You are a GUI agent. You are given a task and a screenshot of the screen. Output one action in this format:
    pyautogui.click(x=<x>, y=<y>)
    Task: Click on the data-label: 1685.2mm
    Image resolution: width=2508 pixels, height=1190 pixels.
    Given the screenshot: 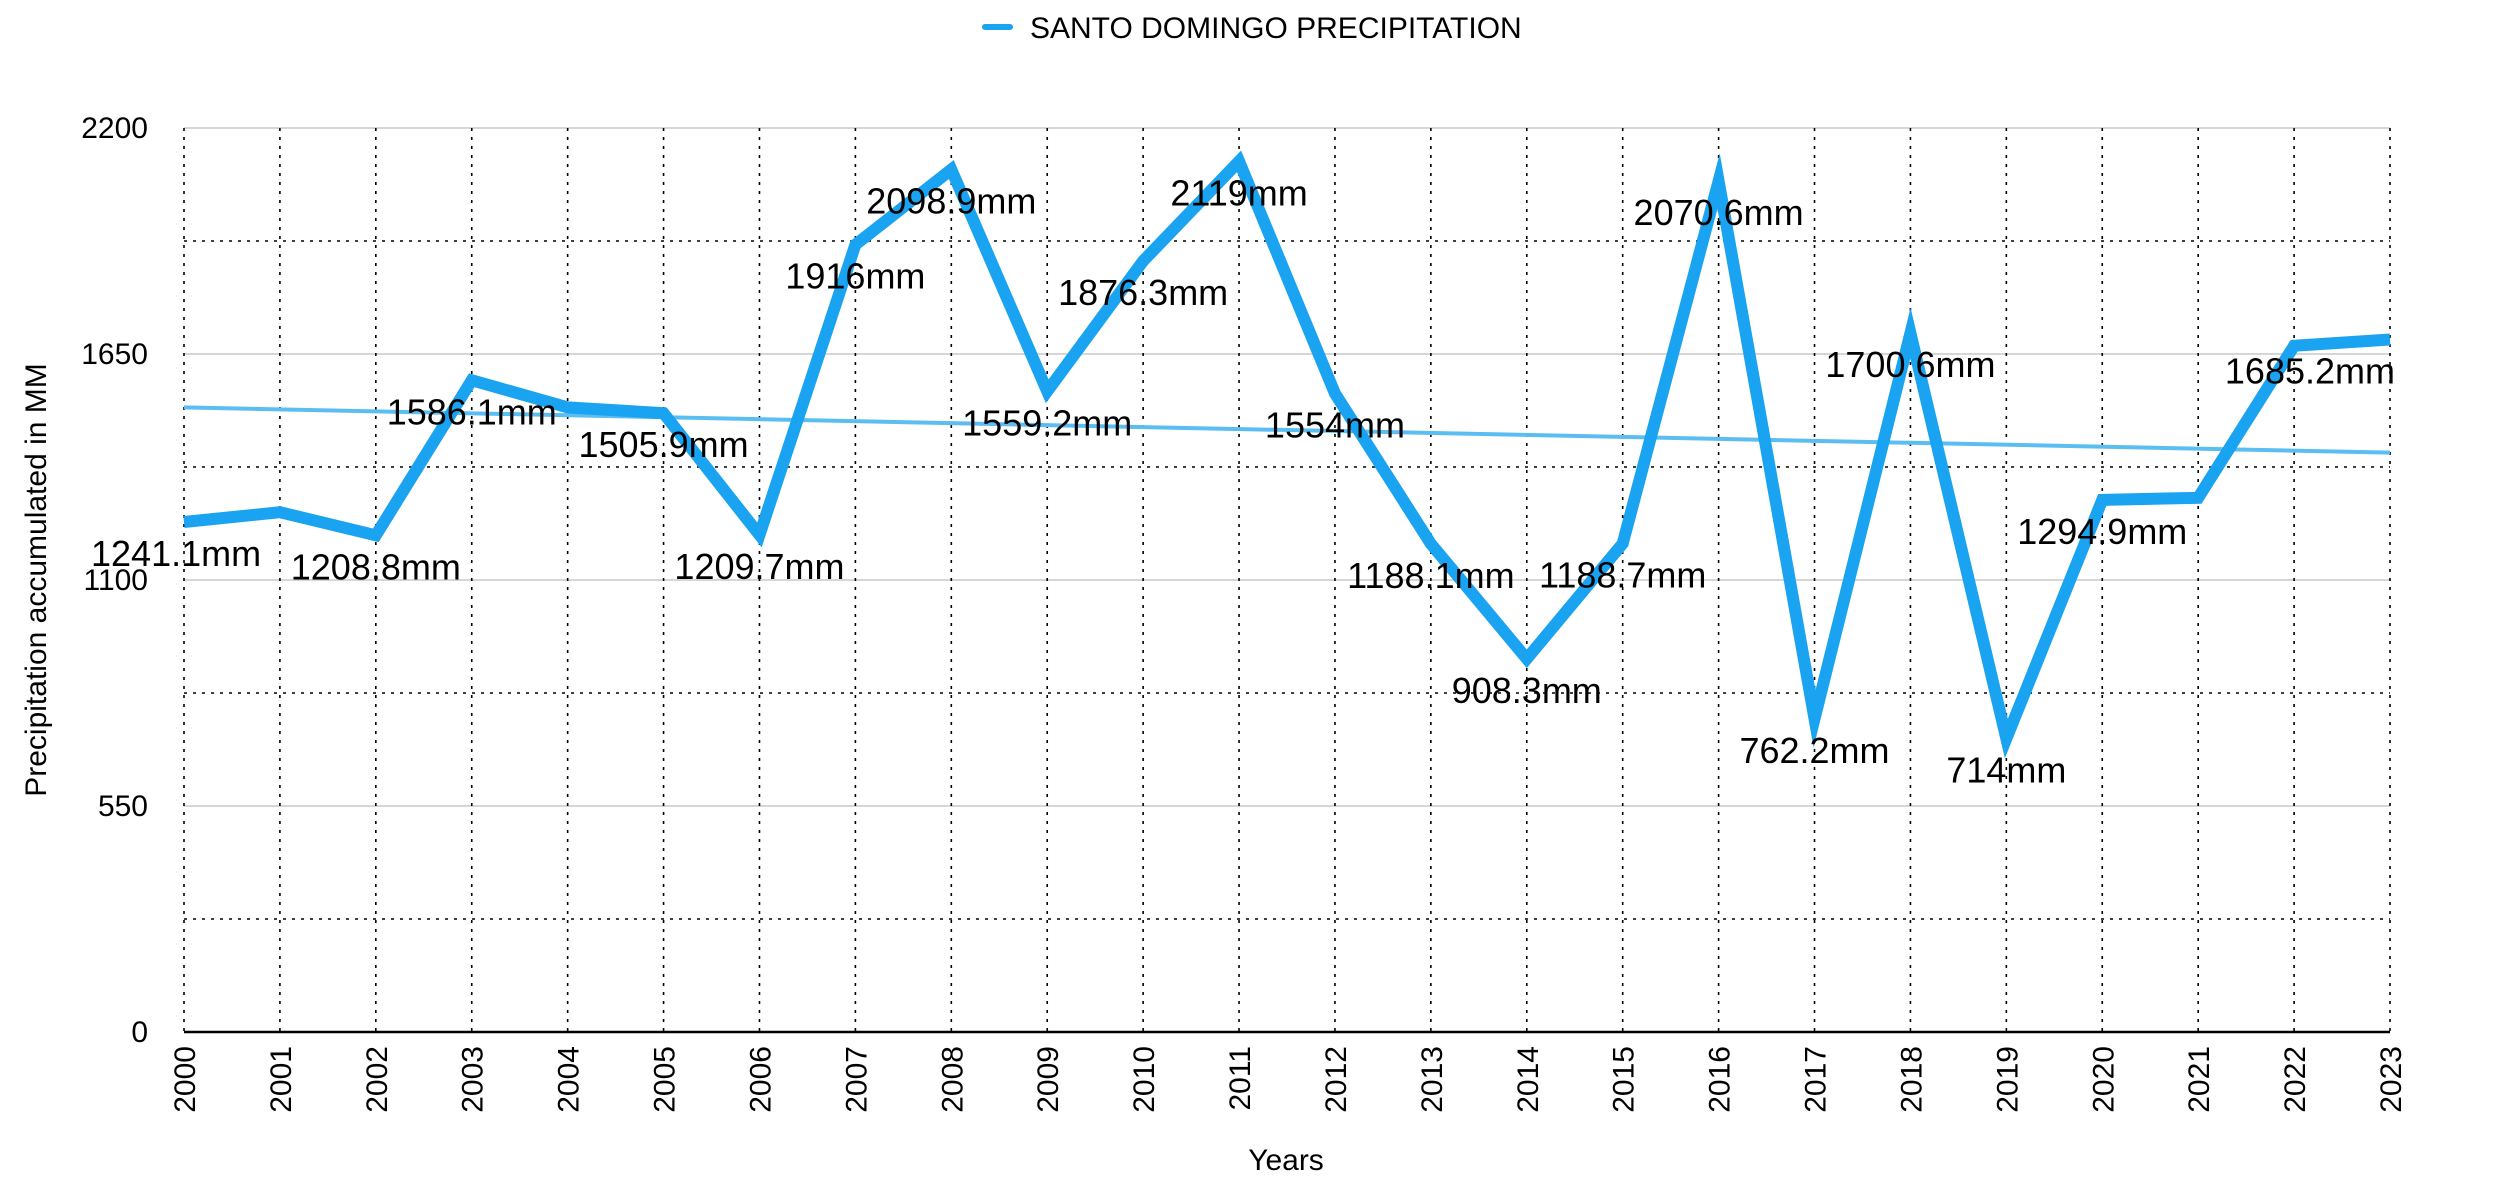 What is the action you would take?
    pyautogui.click(x=2310, y=371)
    